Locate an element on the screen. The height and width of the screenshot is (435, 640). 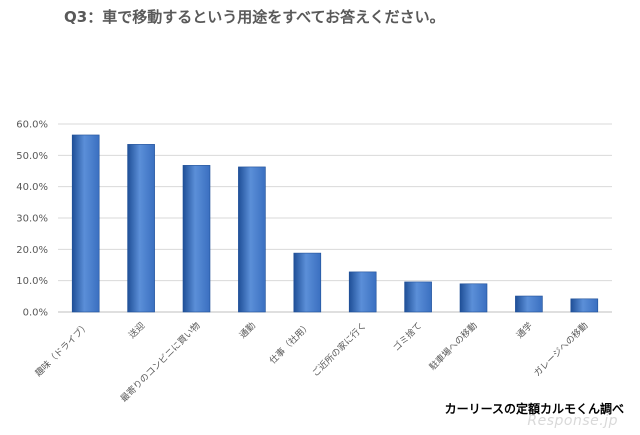
y-tick-label: 30.0% is located at coordinates (32, 219).